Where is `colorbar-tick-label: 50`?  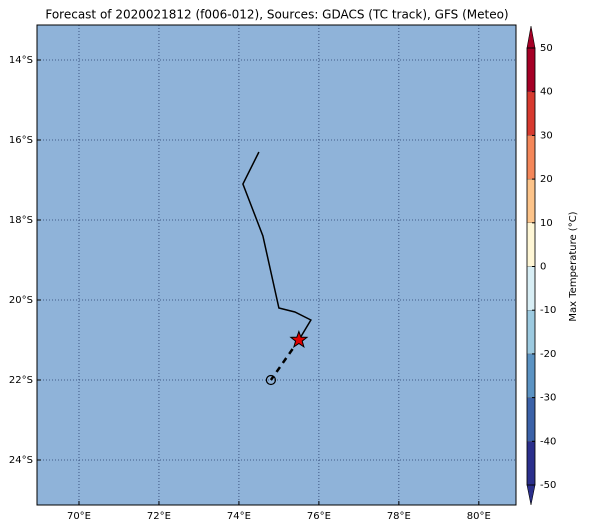 colorbar-tick-label: 50 is located at coordinates (546, 48).